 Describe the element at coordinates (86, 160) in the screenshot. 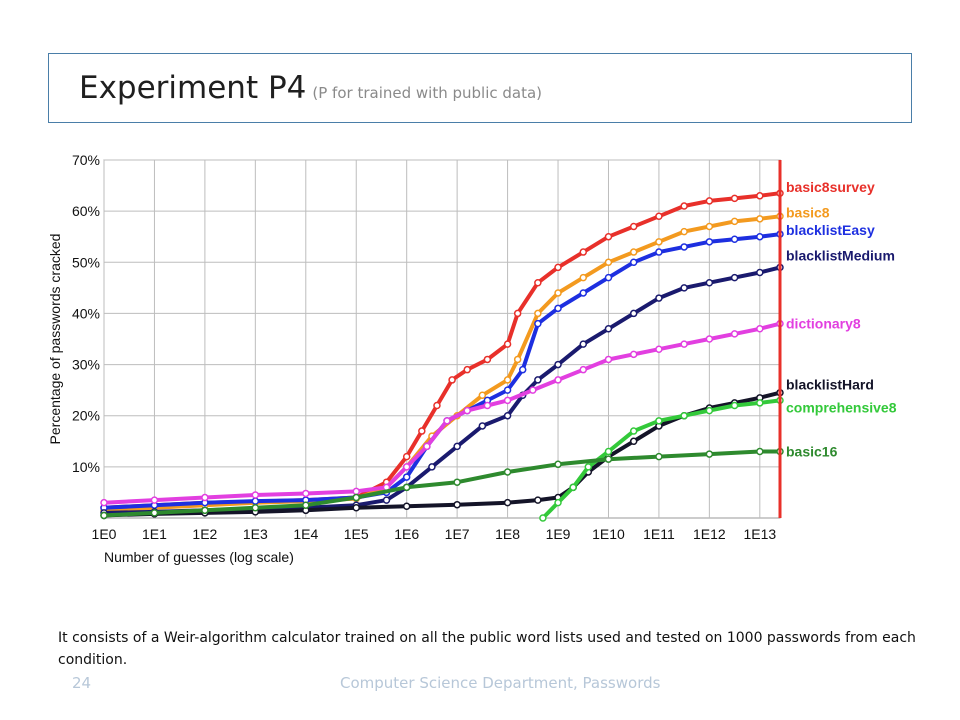

I see `y-tick-label: 70%` at that location.